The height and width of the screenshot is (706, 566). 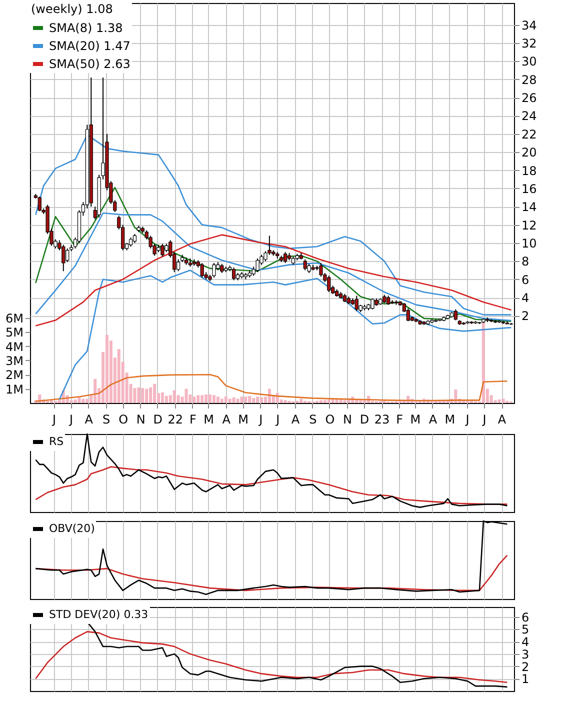 What do you see at coordinates (15, 361) in the screenshot?
I see `y2-tick-label: 3M` at bounding box center [15, 361].